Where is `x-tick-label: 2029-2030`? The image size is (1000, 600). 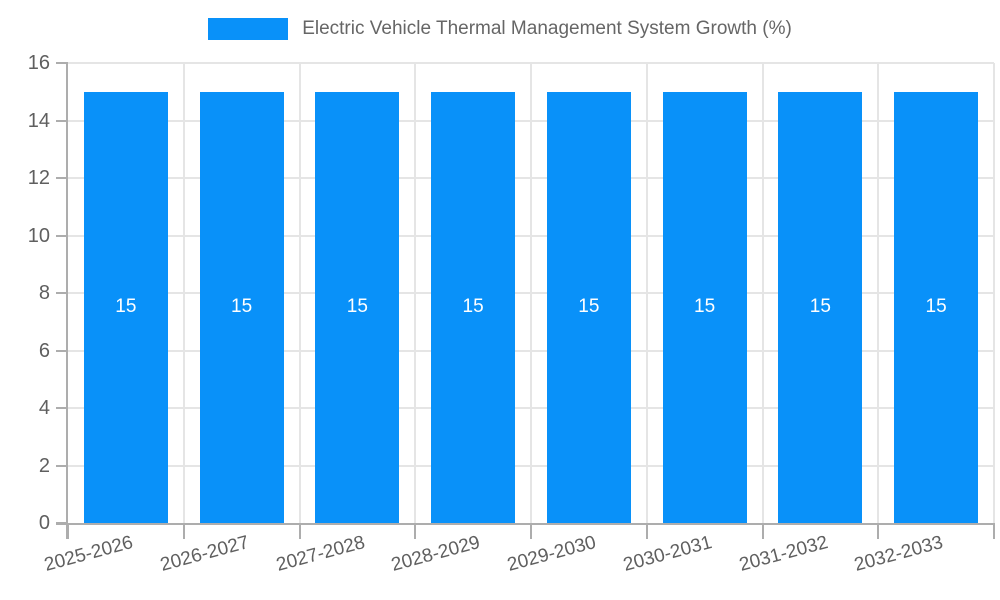 x-tick-label: 2029-2030 is located at coordinates (552, 554).